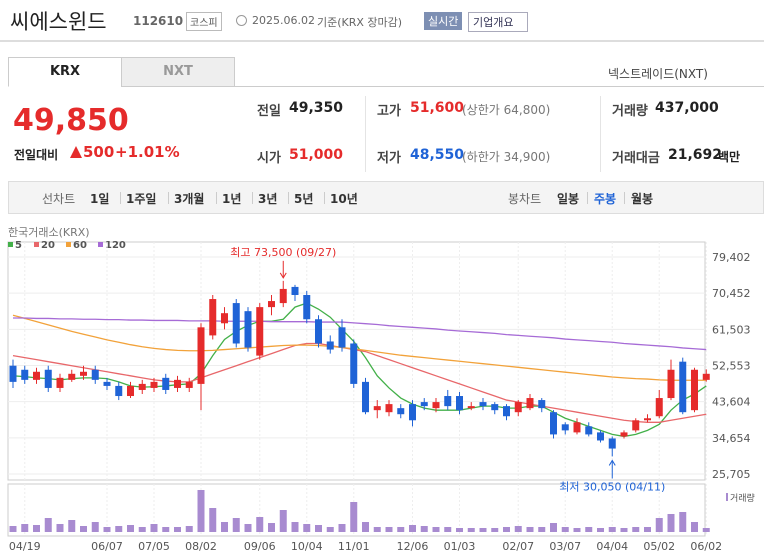 The image size is (764, 556). I want to click on quote-value: 48,550, so click(437, 155).